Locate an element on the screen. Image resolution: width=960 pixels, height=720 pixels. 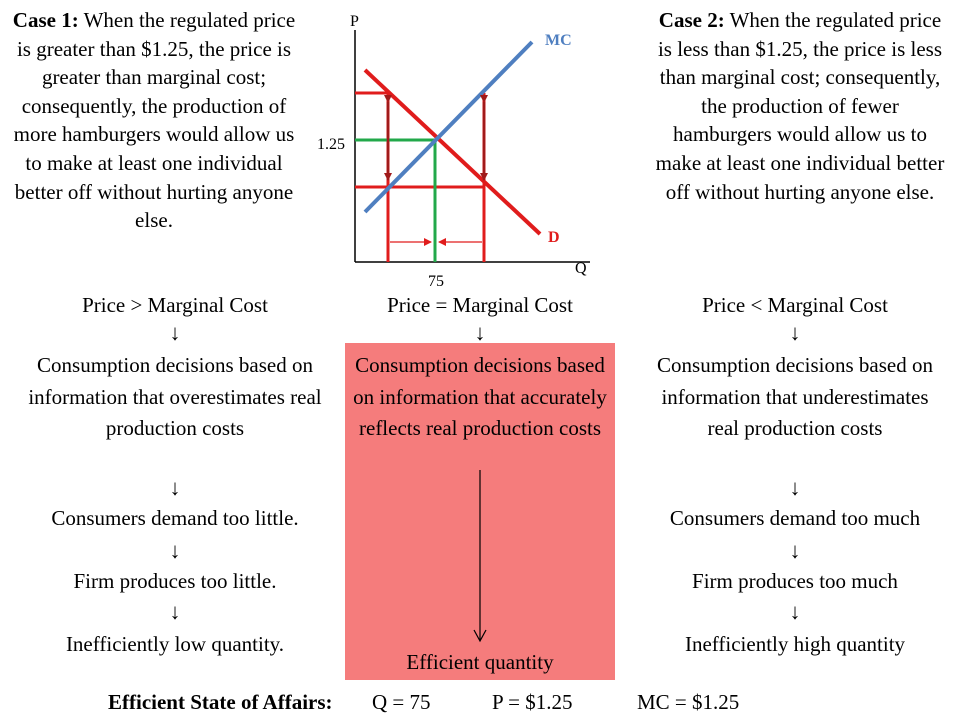
mc-curve is located at coordinates (448, 127).